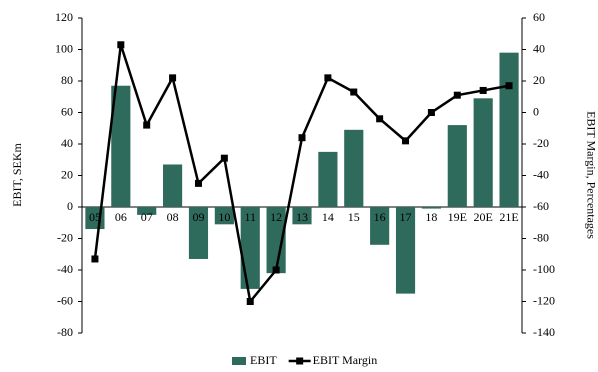 Image resolution: width=598 pixels, height=372 pixels. What do you see at coordinates (64, 48) in the screenshot?
I see `y-tick-label: 100` at bounding box center [64, 48].